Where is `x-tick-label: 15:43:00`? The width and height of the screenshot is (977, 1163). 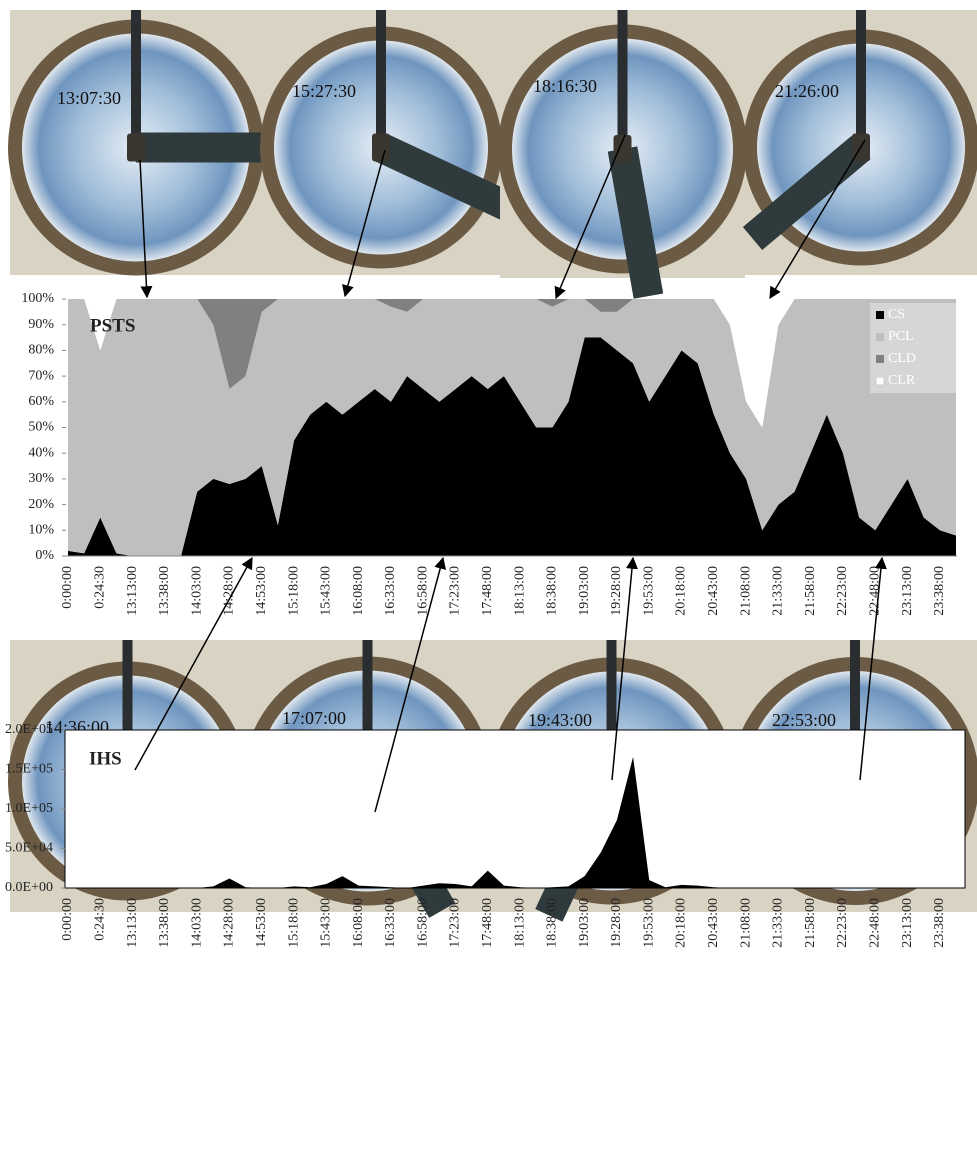
x-tick-label: 15:43:00 is located at coordinates (326, 923).